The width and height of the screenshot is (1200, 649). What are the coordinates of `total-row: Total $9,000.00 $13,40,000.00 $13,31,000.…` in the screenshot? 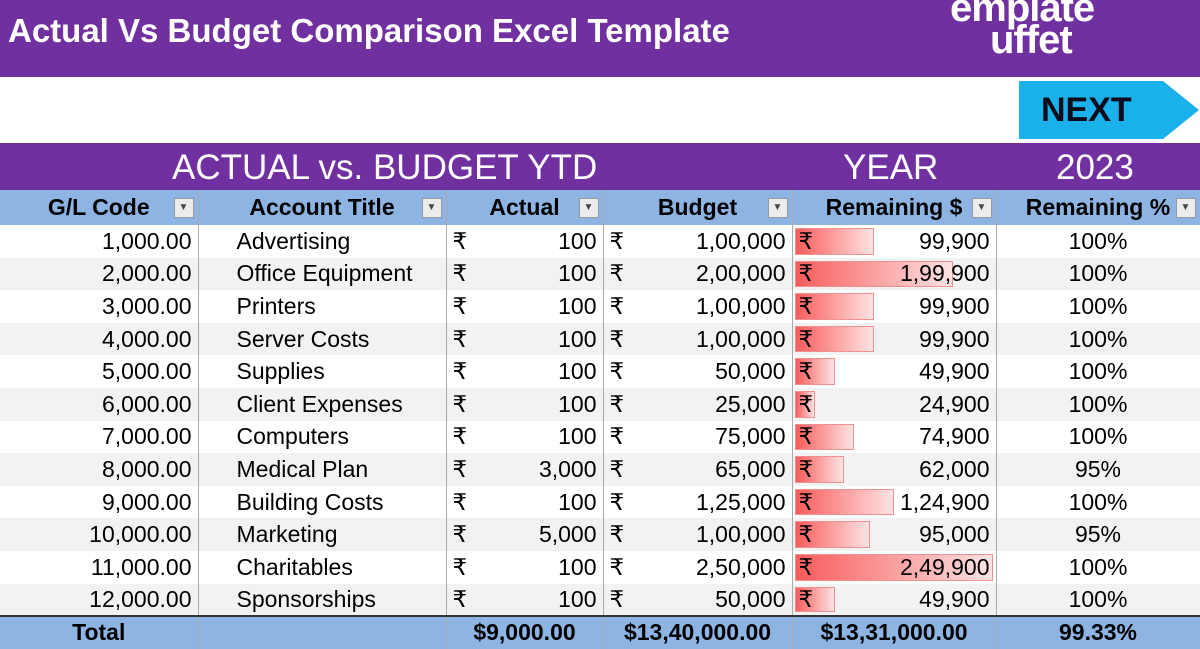 It's located at (600, 632).